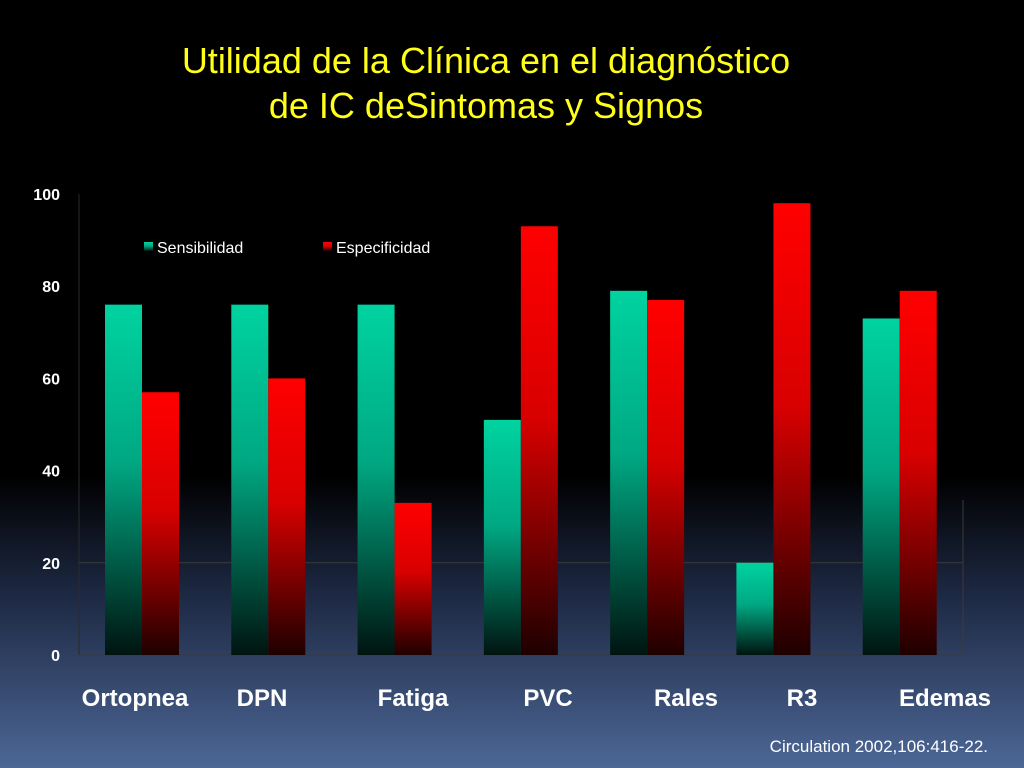  Describe the element at coordinates (148, 246) in the screenshot. I see `legend-swatch-sensibilidad` at that location.